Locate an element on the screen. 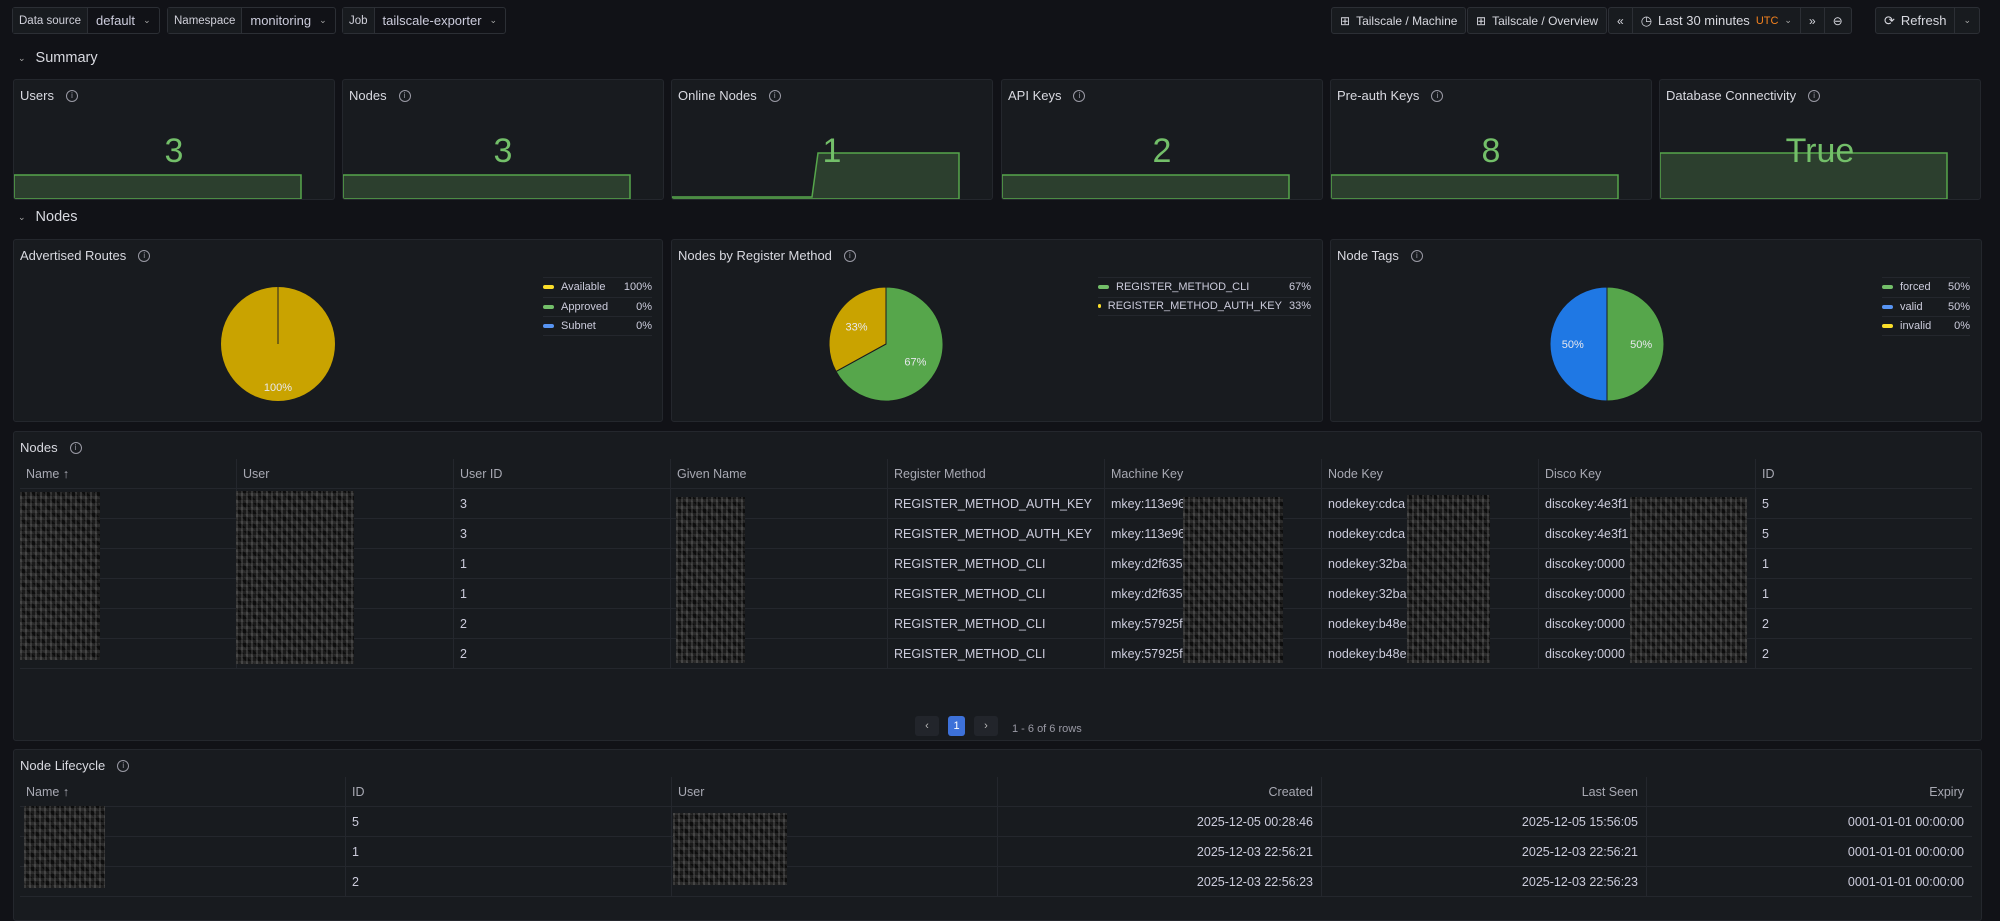 Image resolution: width=2000 pixels, height=921 pixels. row-nodes: ⌄ Nodes is located at coordinates (47, 217).